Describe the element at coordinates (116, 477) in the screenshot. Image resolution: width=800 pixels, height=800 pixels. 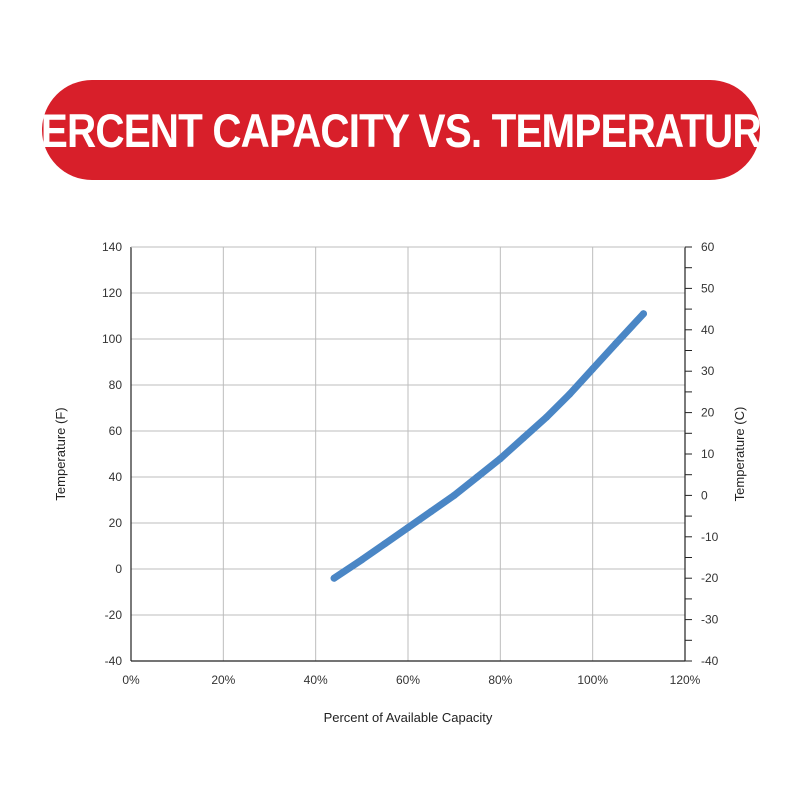
I see `y-tick-label: 40` at that location.